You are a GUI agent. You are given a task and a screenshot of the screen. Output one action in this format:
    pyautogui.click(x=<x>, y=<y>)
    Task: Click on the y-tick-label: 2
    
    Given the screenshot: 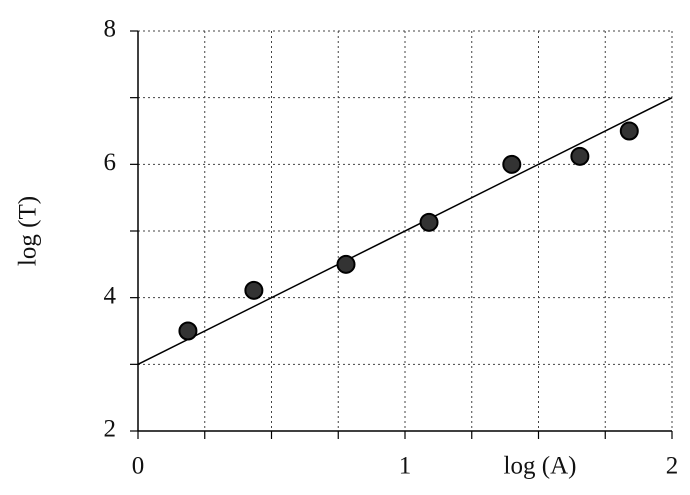 What is the action you would take?
    pyautogui.click(x=110, y=429)
    